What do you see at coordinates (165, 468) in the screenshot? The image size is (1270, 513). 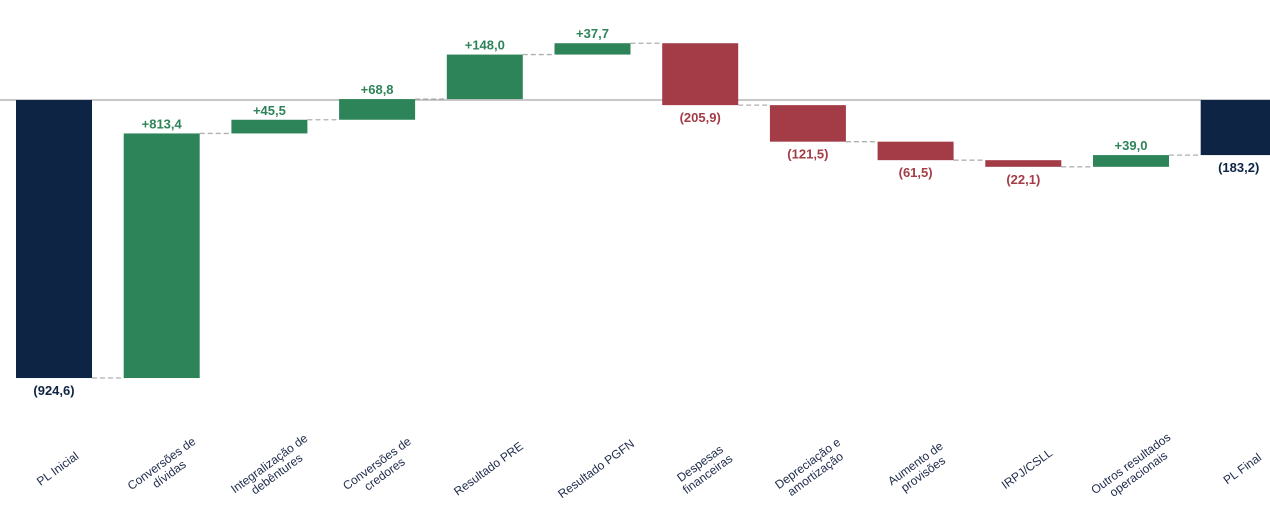 I see `category-label-1: Conversões dedívidas` at bounding box center [165, 468].